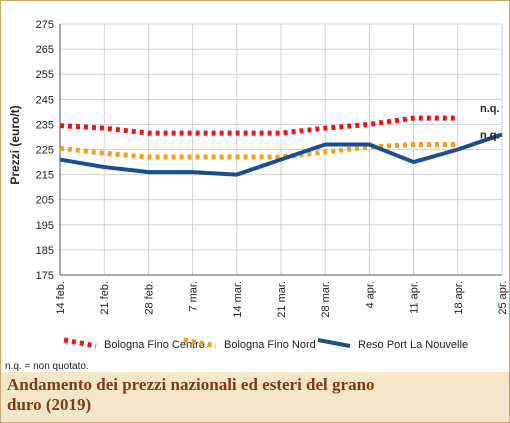  I want to click on annotations: n.q. n.q., so click(490, 122).